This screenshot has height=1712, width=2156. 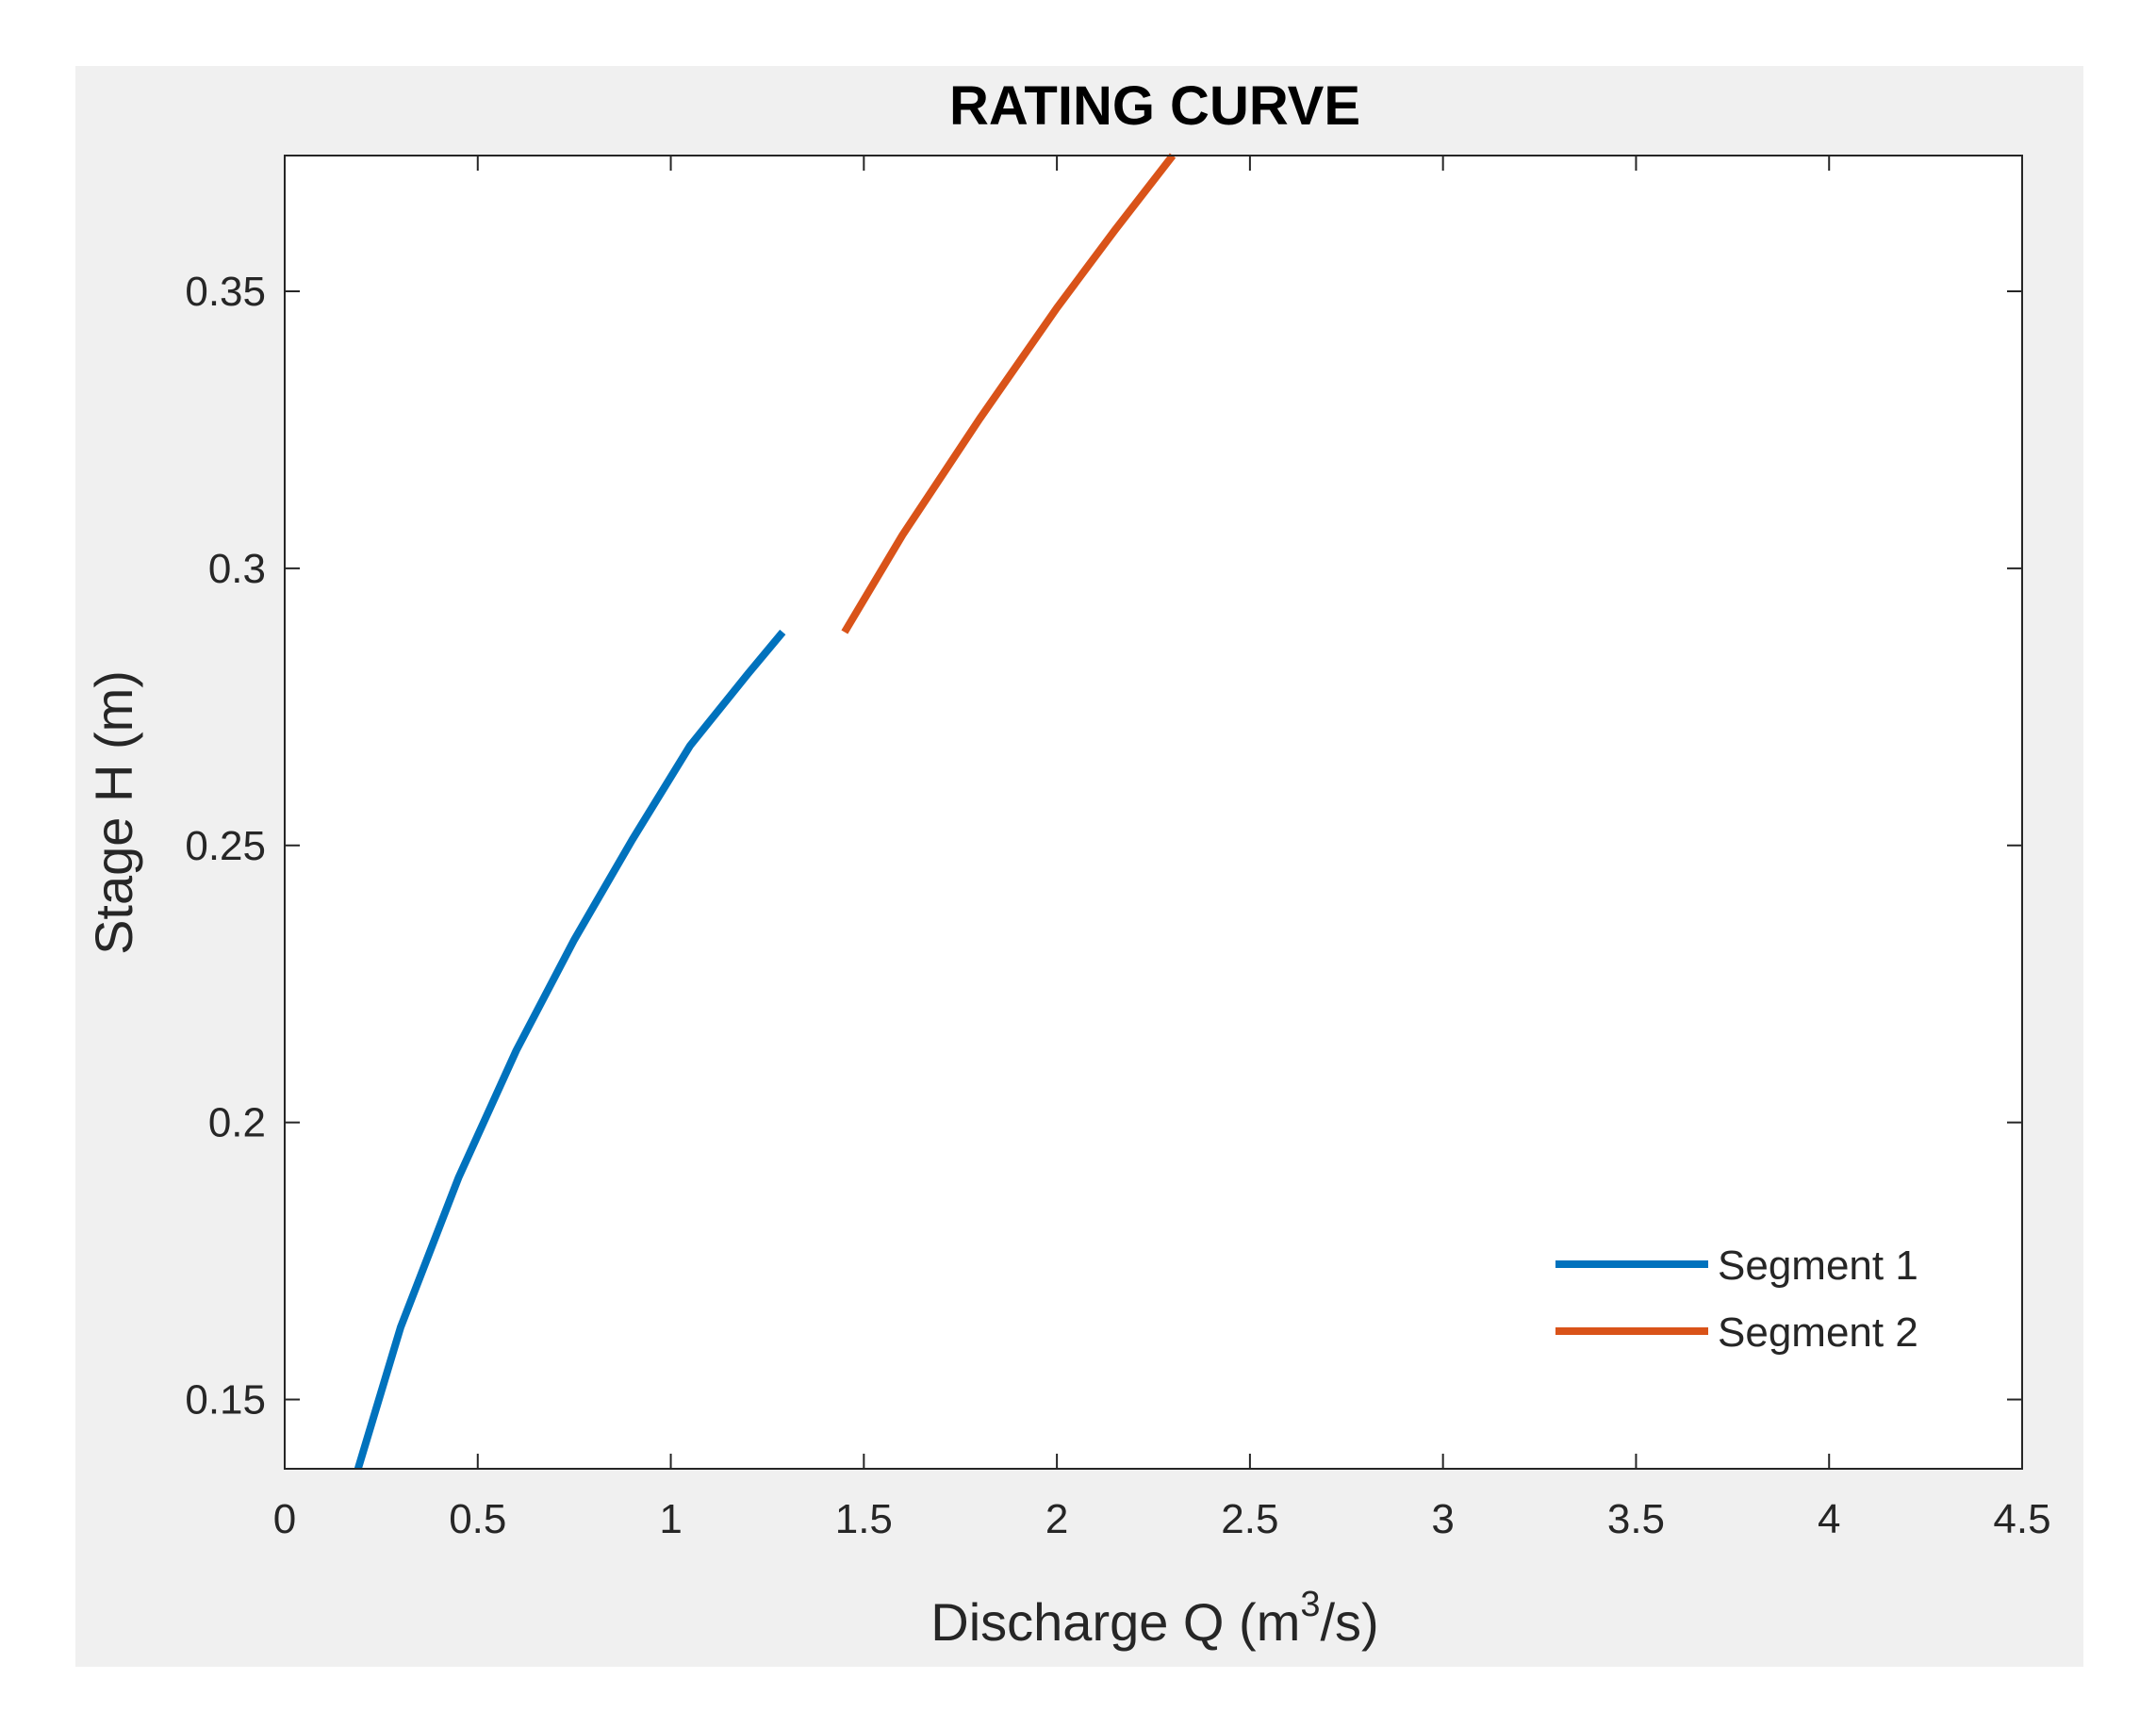 I want to click on x-tick-label: 4, so click(x=1829, y=1519).